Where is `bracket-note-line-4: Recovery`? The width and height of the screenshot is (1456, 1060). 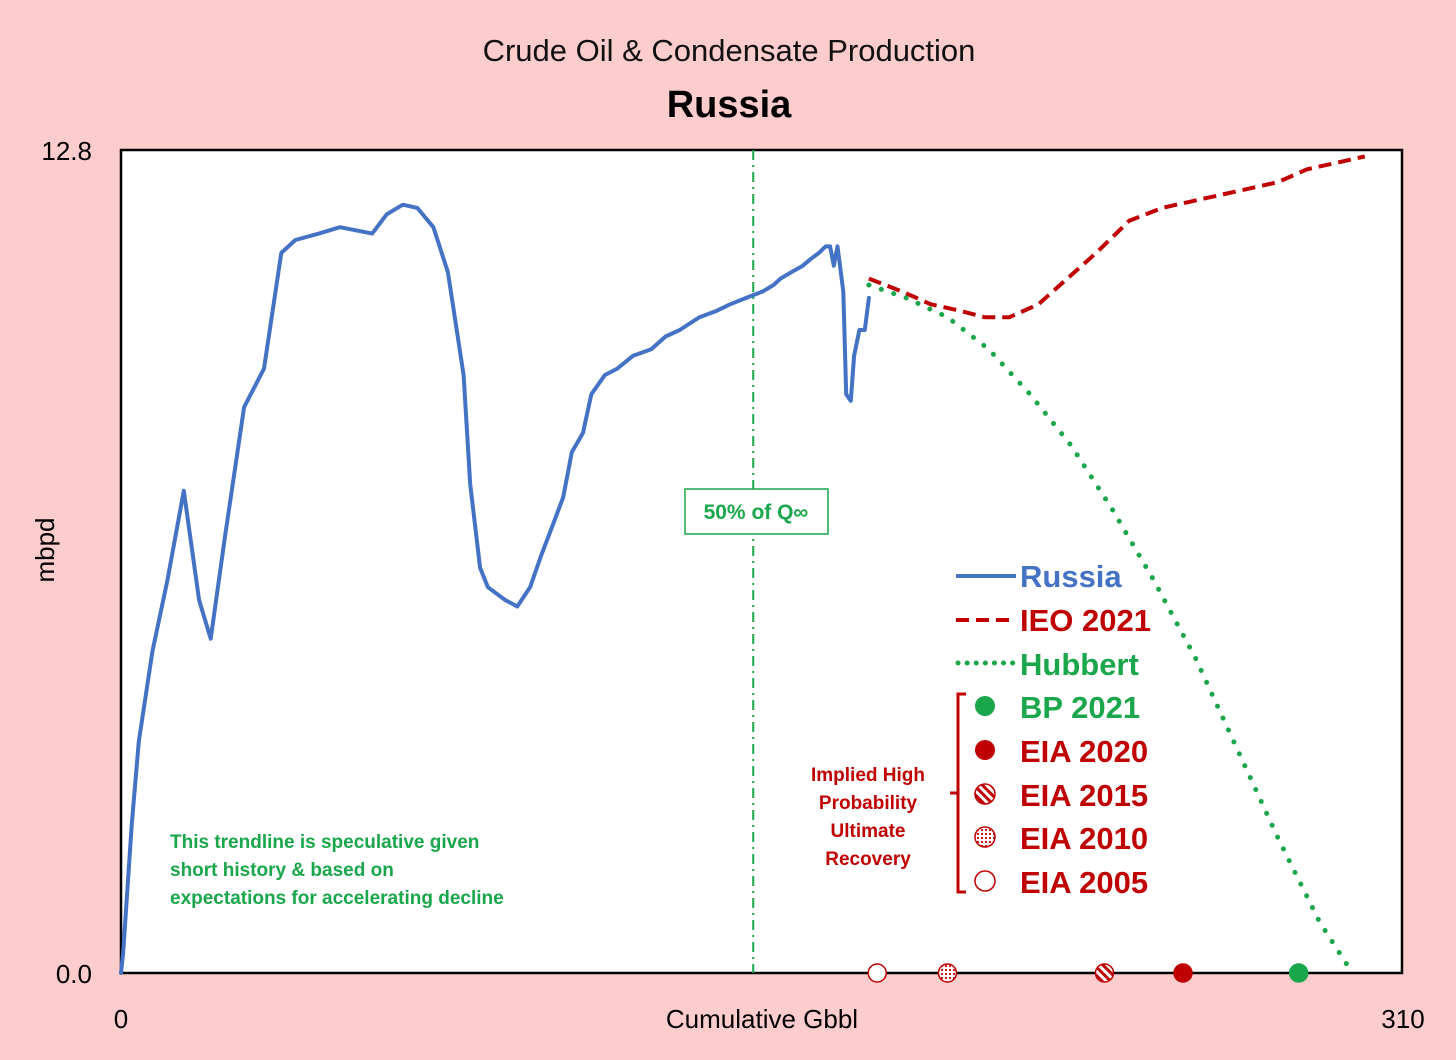
bracket-note-line-4: Recovery is located at coordinates (868, 859).